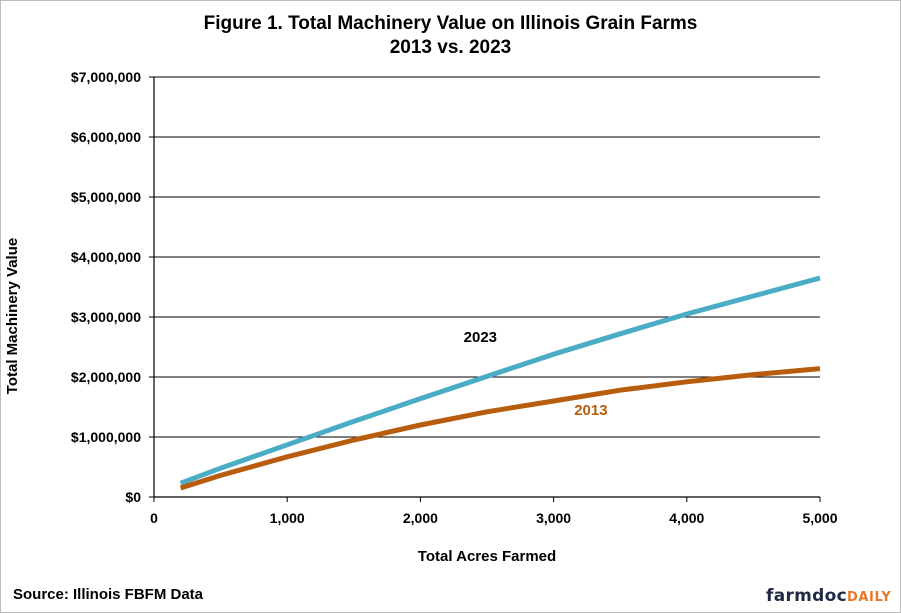 This screenshot has width=901, height=613. I want to click on farmdoc-daily-logo: farmdocDAILY, so click(828, 596).